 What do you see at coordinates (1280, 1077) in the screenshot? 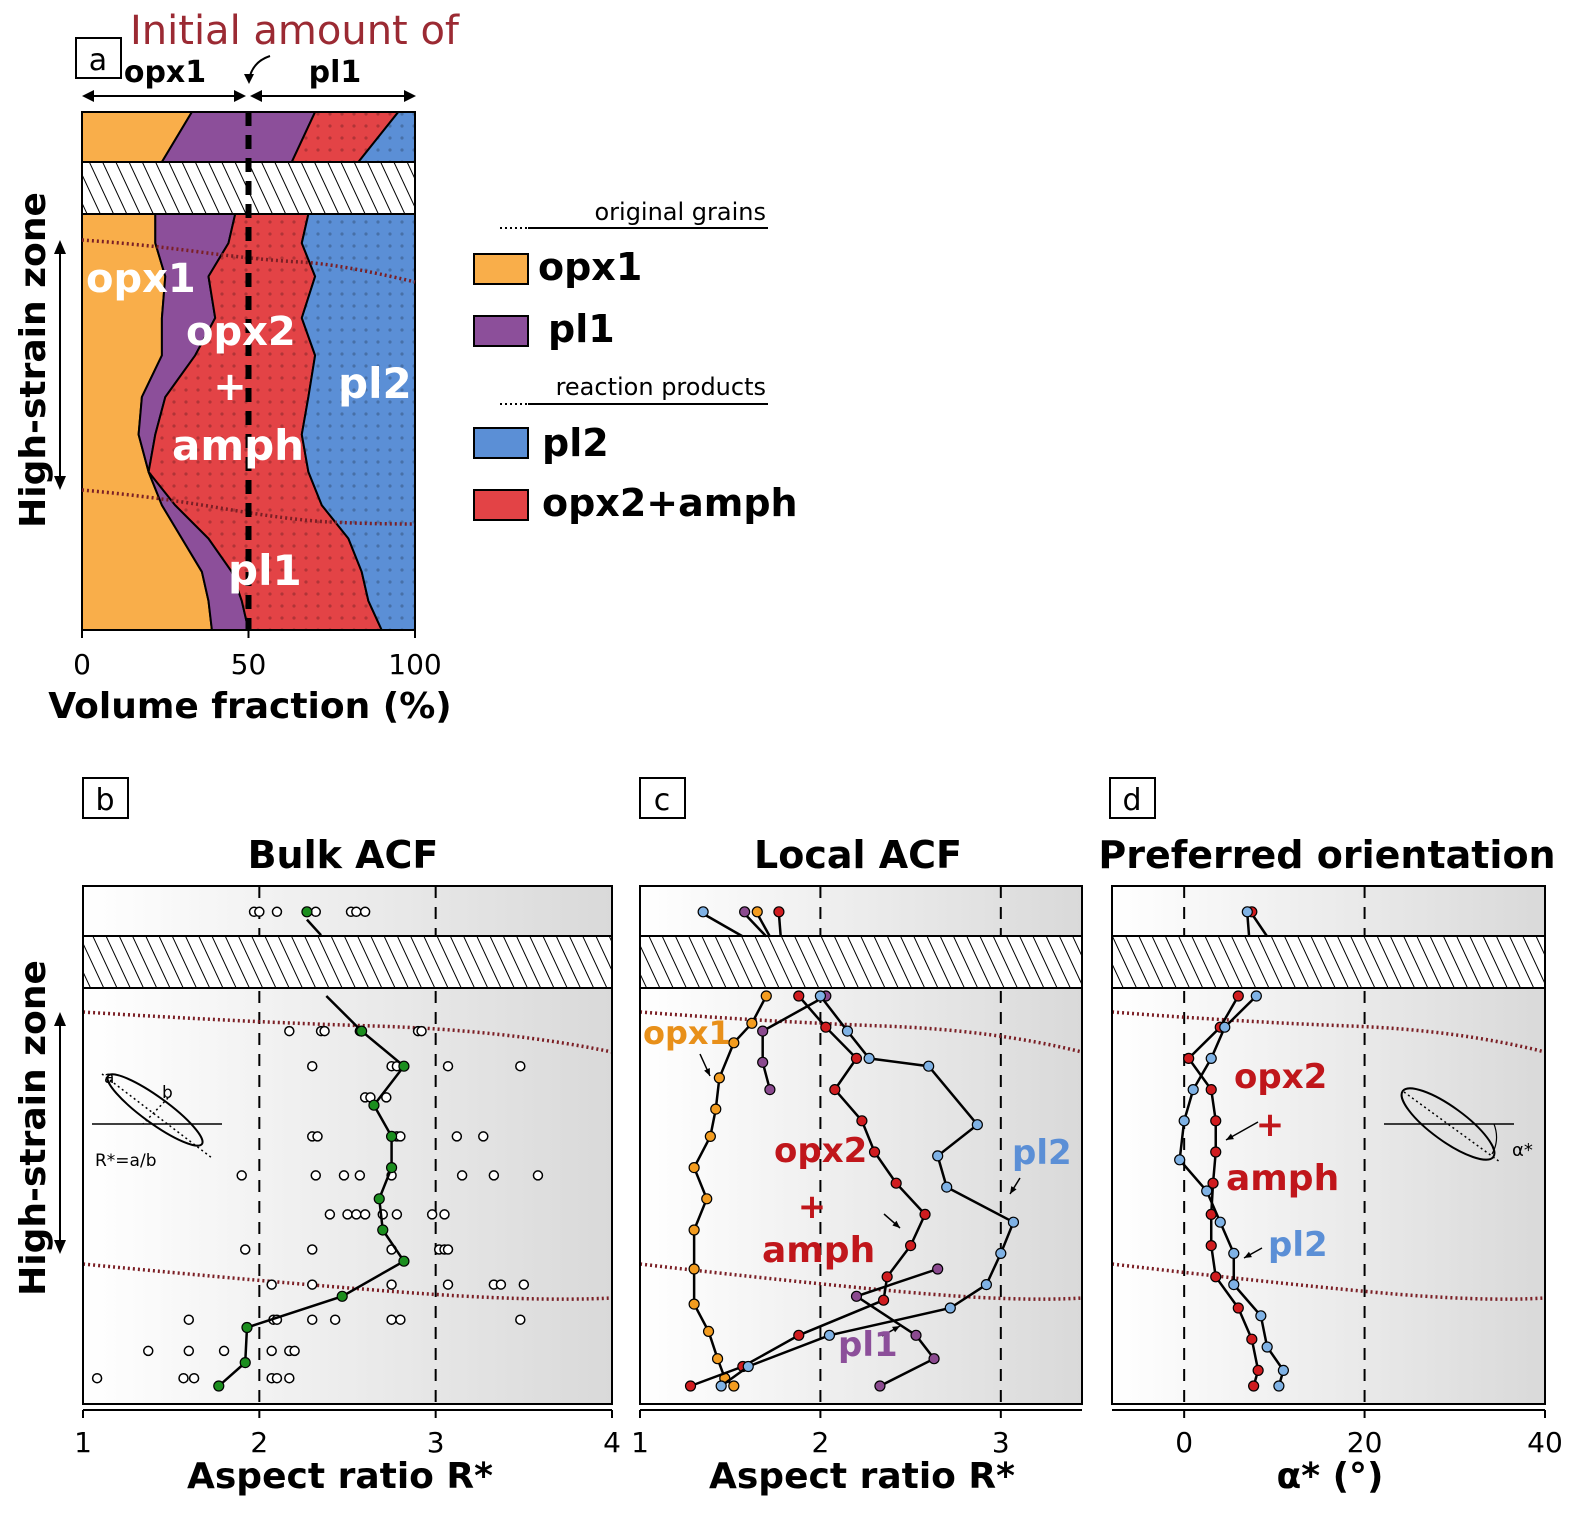
I see `series-label-opx2-d: opx2` at bounding box center [1280, 1077].